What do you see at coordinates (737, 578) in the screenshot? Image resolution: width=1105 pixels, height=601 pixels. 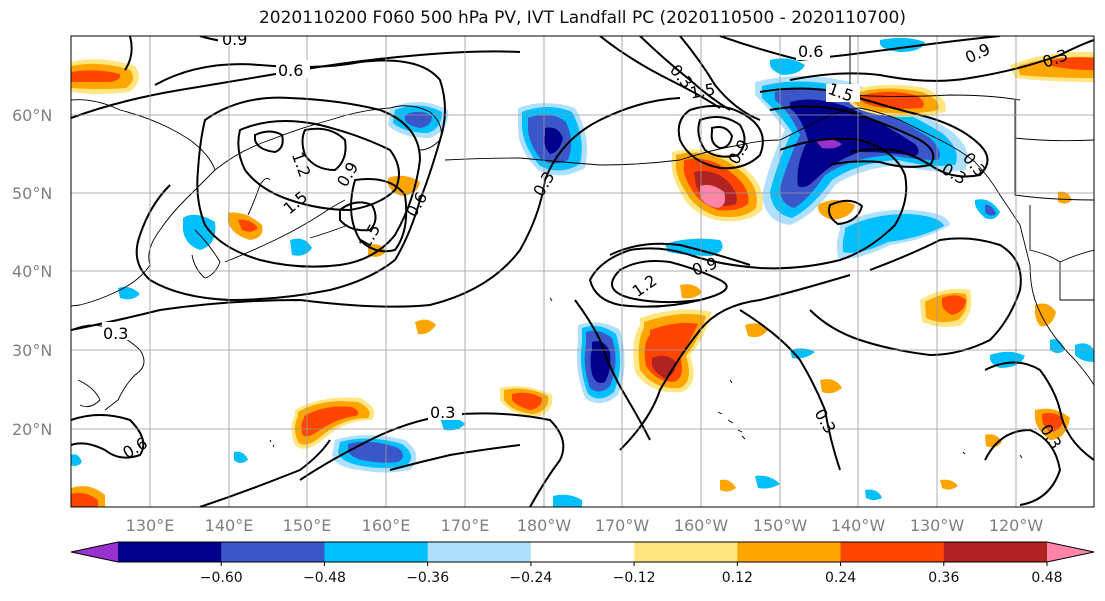 I see `colorbar-tick-label: 0.12` at bounding box center [737, 578].